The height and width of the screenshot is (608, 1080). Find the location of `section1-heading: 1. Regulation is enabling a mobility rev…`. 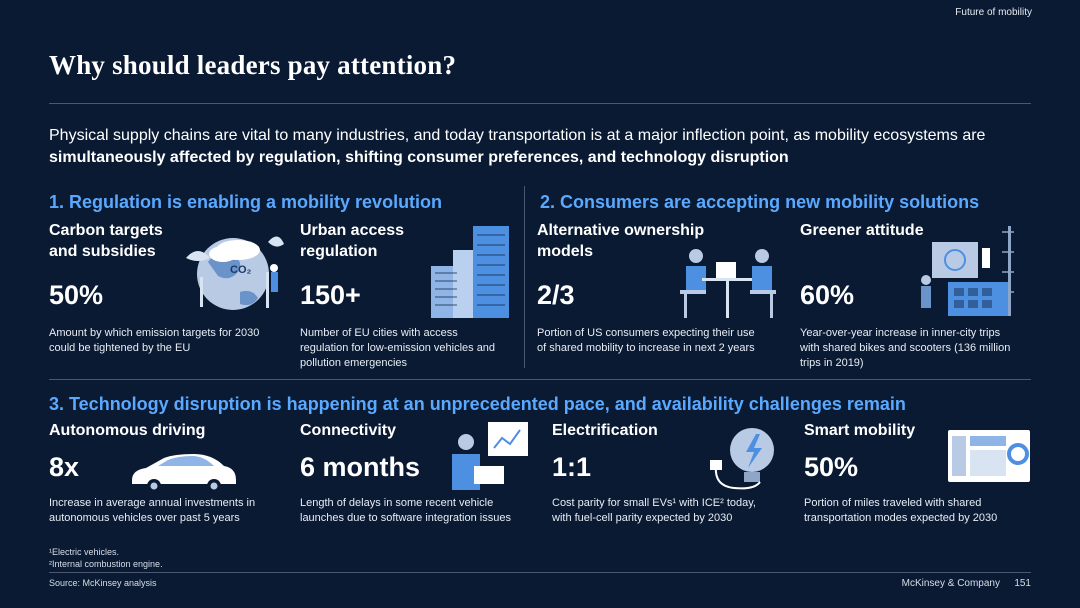

section1-heading: 1. Regulation is enabling a mobility rev… is located at coordinates (246, 202).